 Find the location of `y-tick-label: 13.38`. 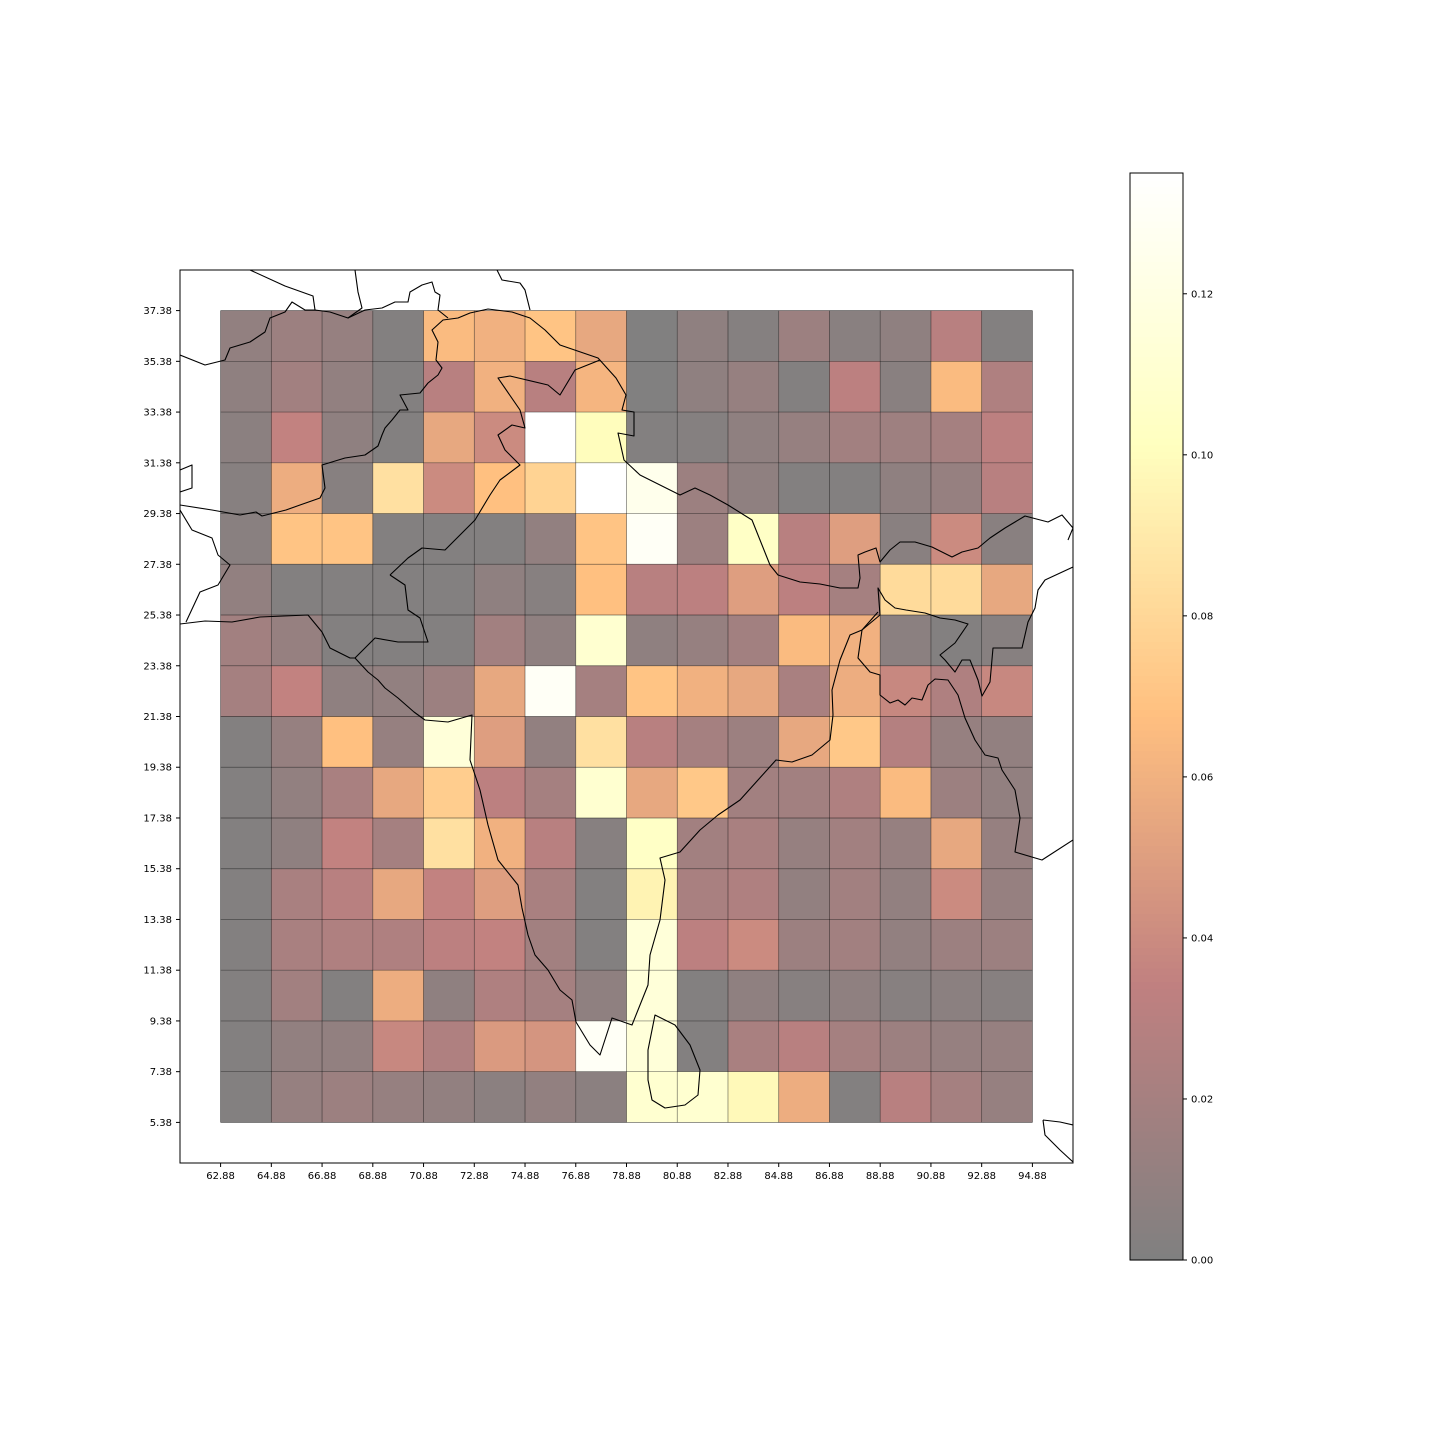

y-tick-label: 13.38 is located at coordinates (157, 920).